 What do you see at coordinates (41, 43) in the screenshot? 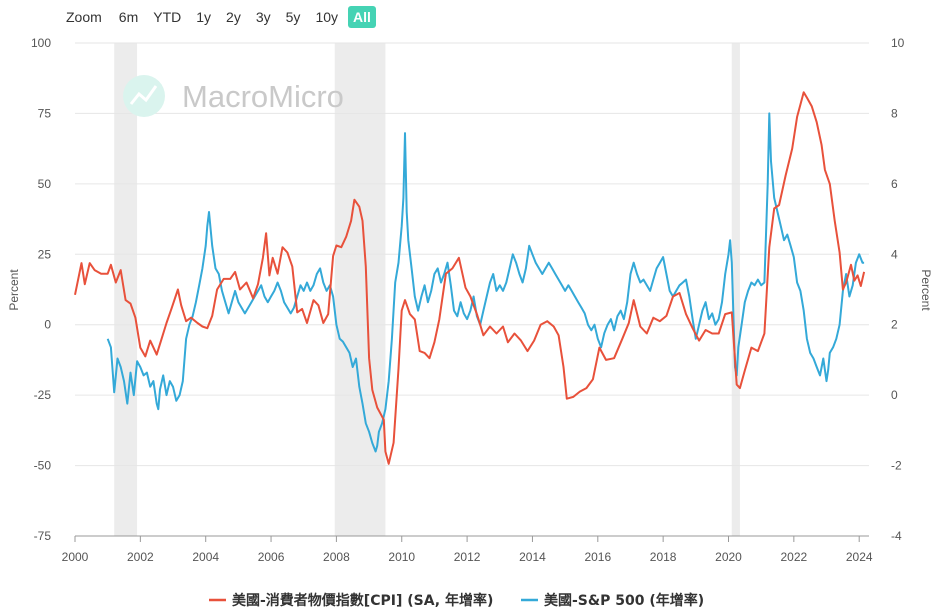
I see `left-tick-label: 100` at bounding box center [41, 43].